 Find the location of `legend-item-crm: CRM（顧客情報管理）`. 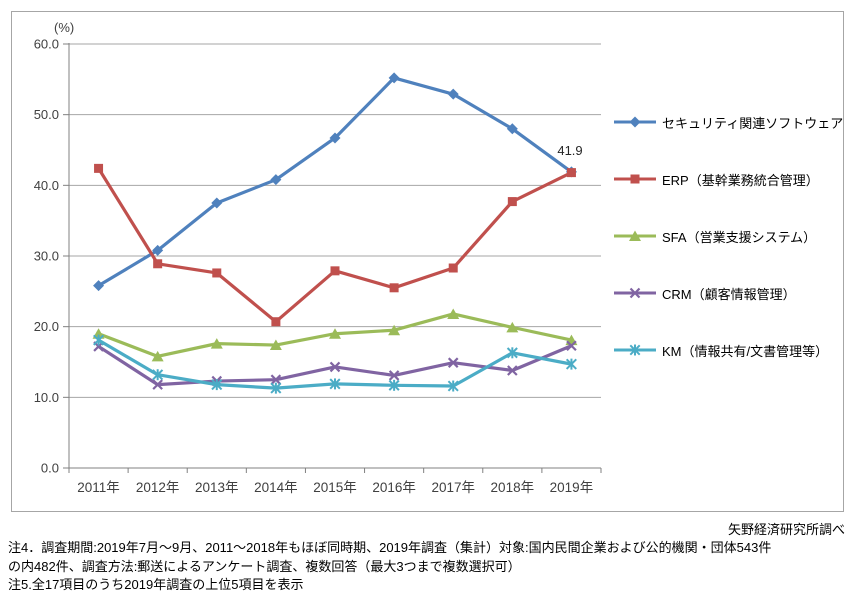

legend-item-crm: CRM（顧客情報管理） is located at coordinates (704, 293).